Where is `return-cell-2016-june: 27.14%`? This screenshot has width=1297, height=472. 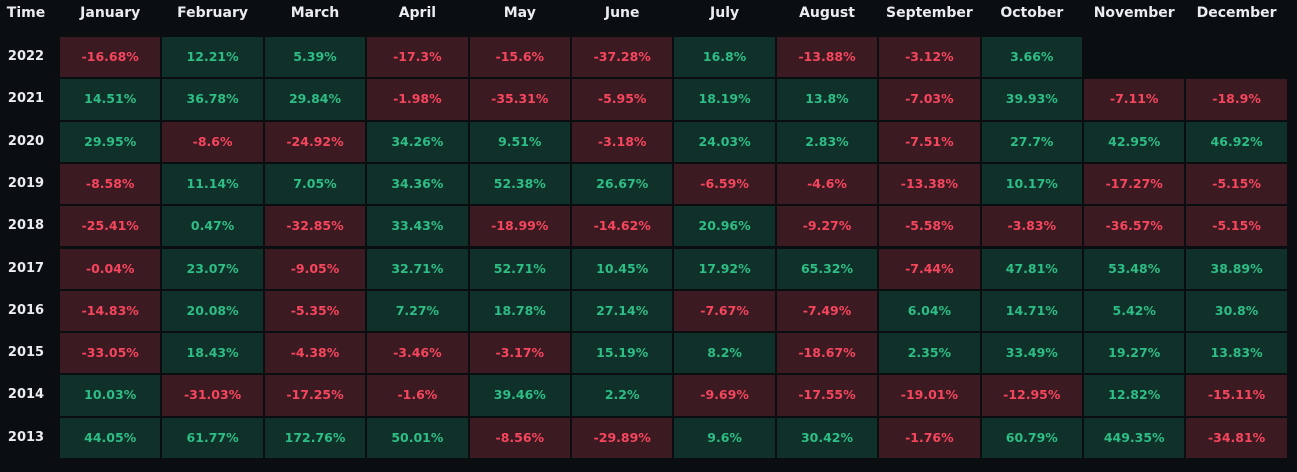
return-cell-2016-june: 27.14% is located at coordinates (622, 311).